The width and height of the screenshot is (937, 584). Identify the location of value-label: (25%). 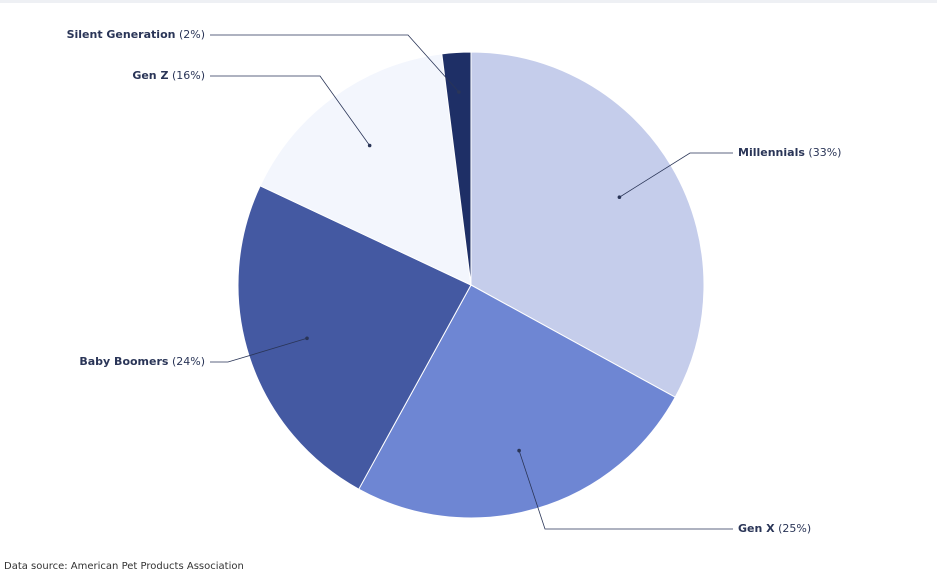
(794, 528).